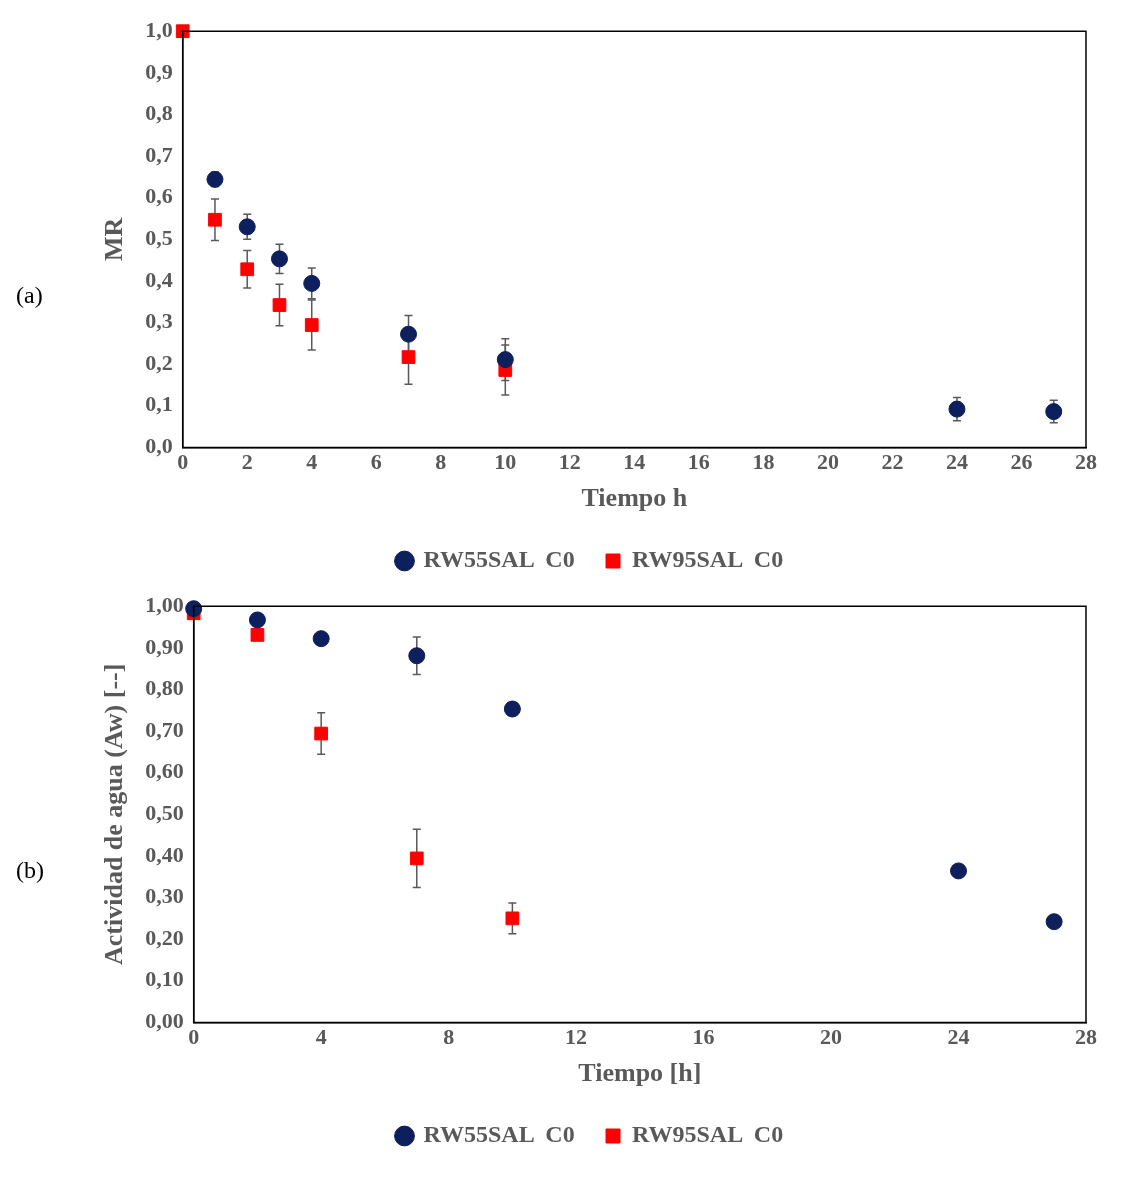 The width and height of the screenshot is (1122, 1197). Describe the element at coordinates (164, 896) in the screenshot. I see `y-tick-label: 0,30` at that location.